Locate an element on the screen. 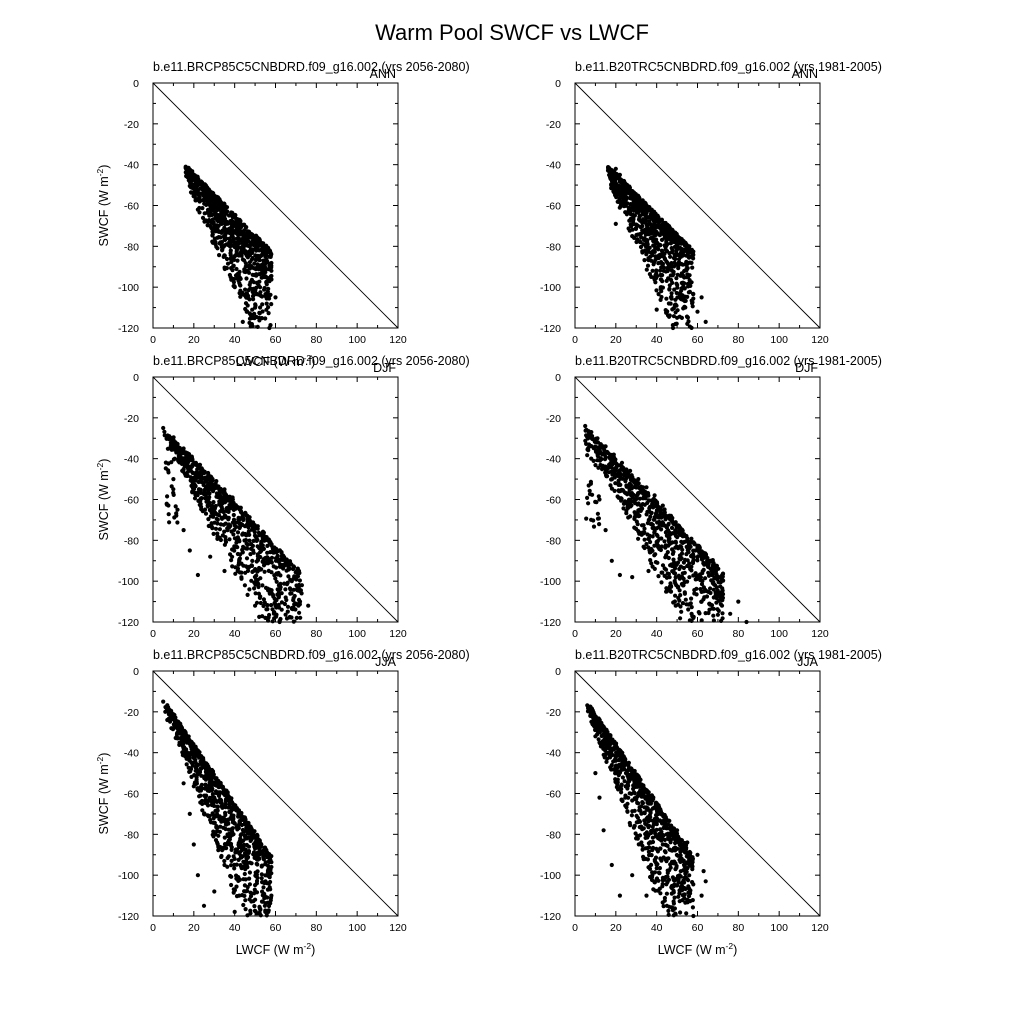 This screenshot has width=1024, height=1024. y-tick-label: -20 is located at coordinates (553, 125).